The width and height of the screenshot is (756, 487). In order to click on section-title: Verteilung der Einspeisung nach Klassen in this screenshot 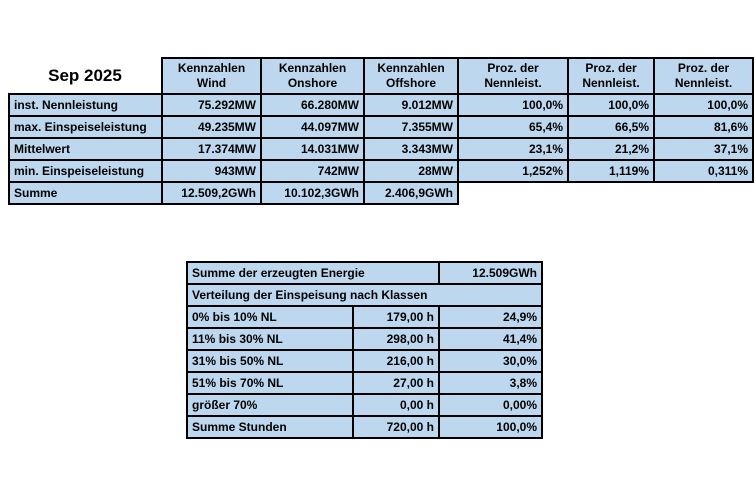, I will do `click(364, 295)`.